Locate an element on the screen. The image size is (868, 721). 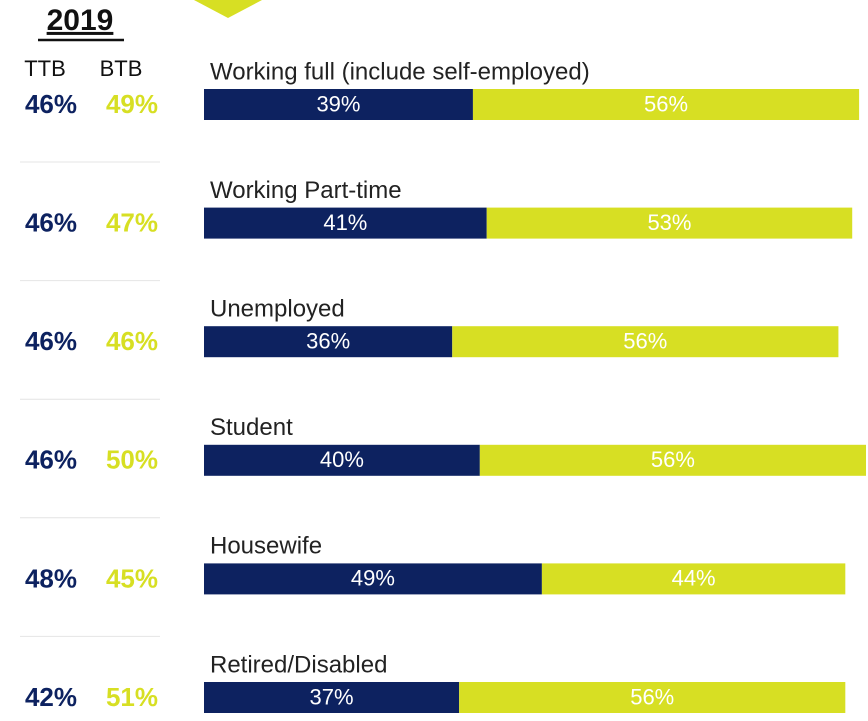
category-label: Working full (include self-employed) is located at coordinates (400, 71).